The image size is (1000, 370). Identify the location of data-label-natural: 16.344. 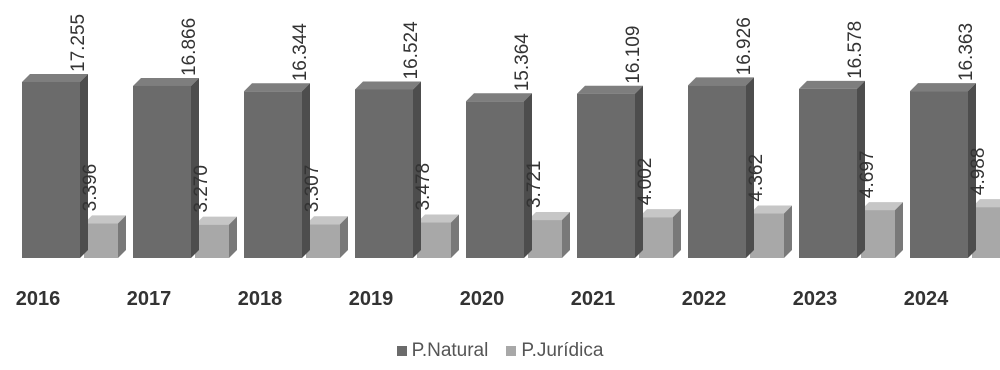
(300, 52).